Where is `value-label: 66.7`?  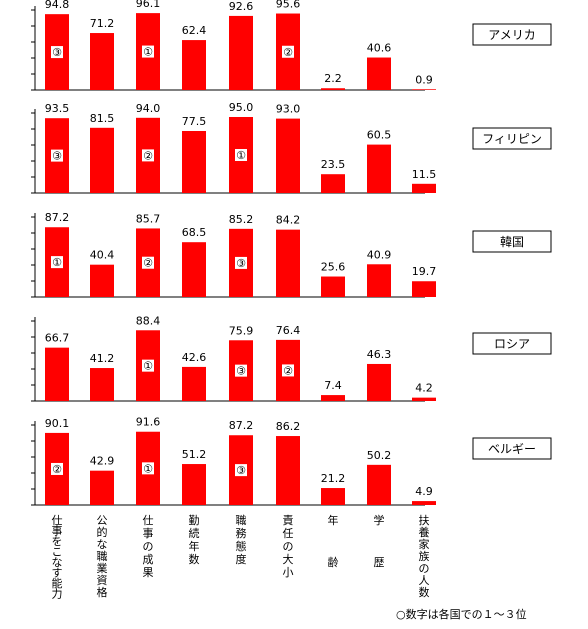 value-label: 66.7 is located at coordinates (57, 338).